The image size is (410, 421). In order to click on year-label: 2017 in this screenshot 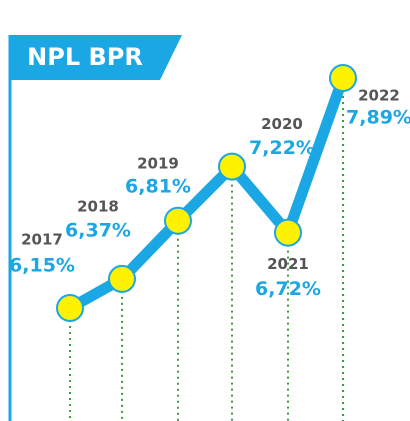, I will do `click(42, 240)`.